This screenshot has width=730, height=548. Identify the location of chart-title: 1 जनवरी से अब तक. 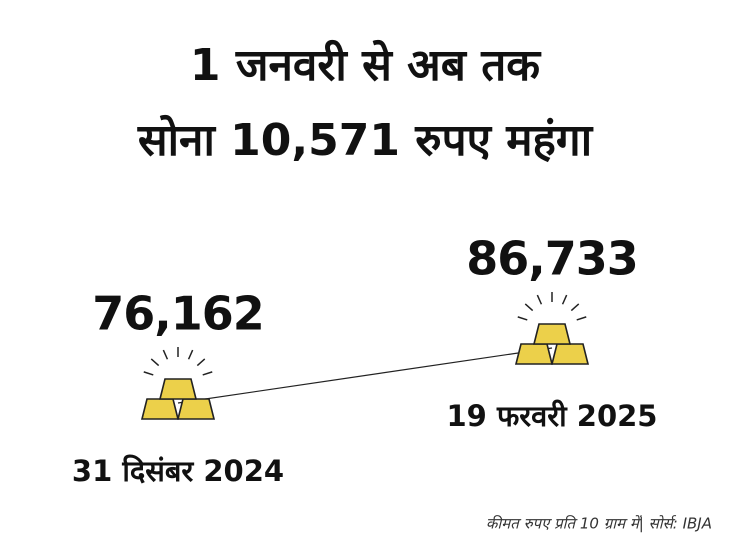
(366, 65).